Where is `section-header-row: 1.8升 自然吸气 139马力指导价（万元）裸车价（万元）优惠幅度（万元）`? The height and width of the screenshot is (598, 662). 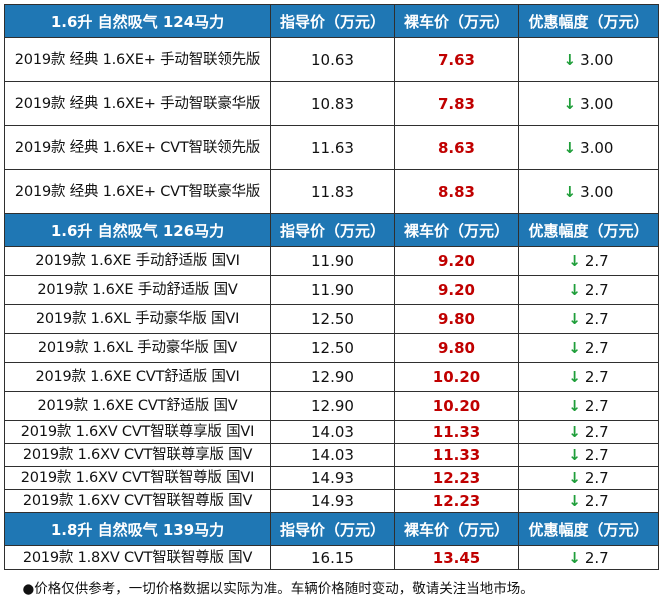
section-header-row: 1.8升 自然吸气 139马力指导价（万元）裸车价（万元）优惠幅度（万元） is located at coordinates (332, 529).